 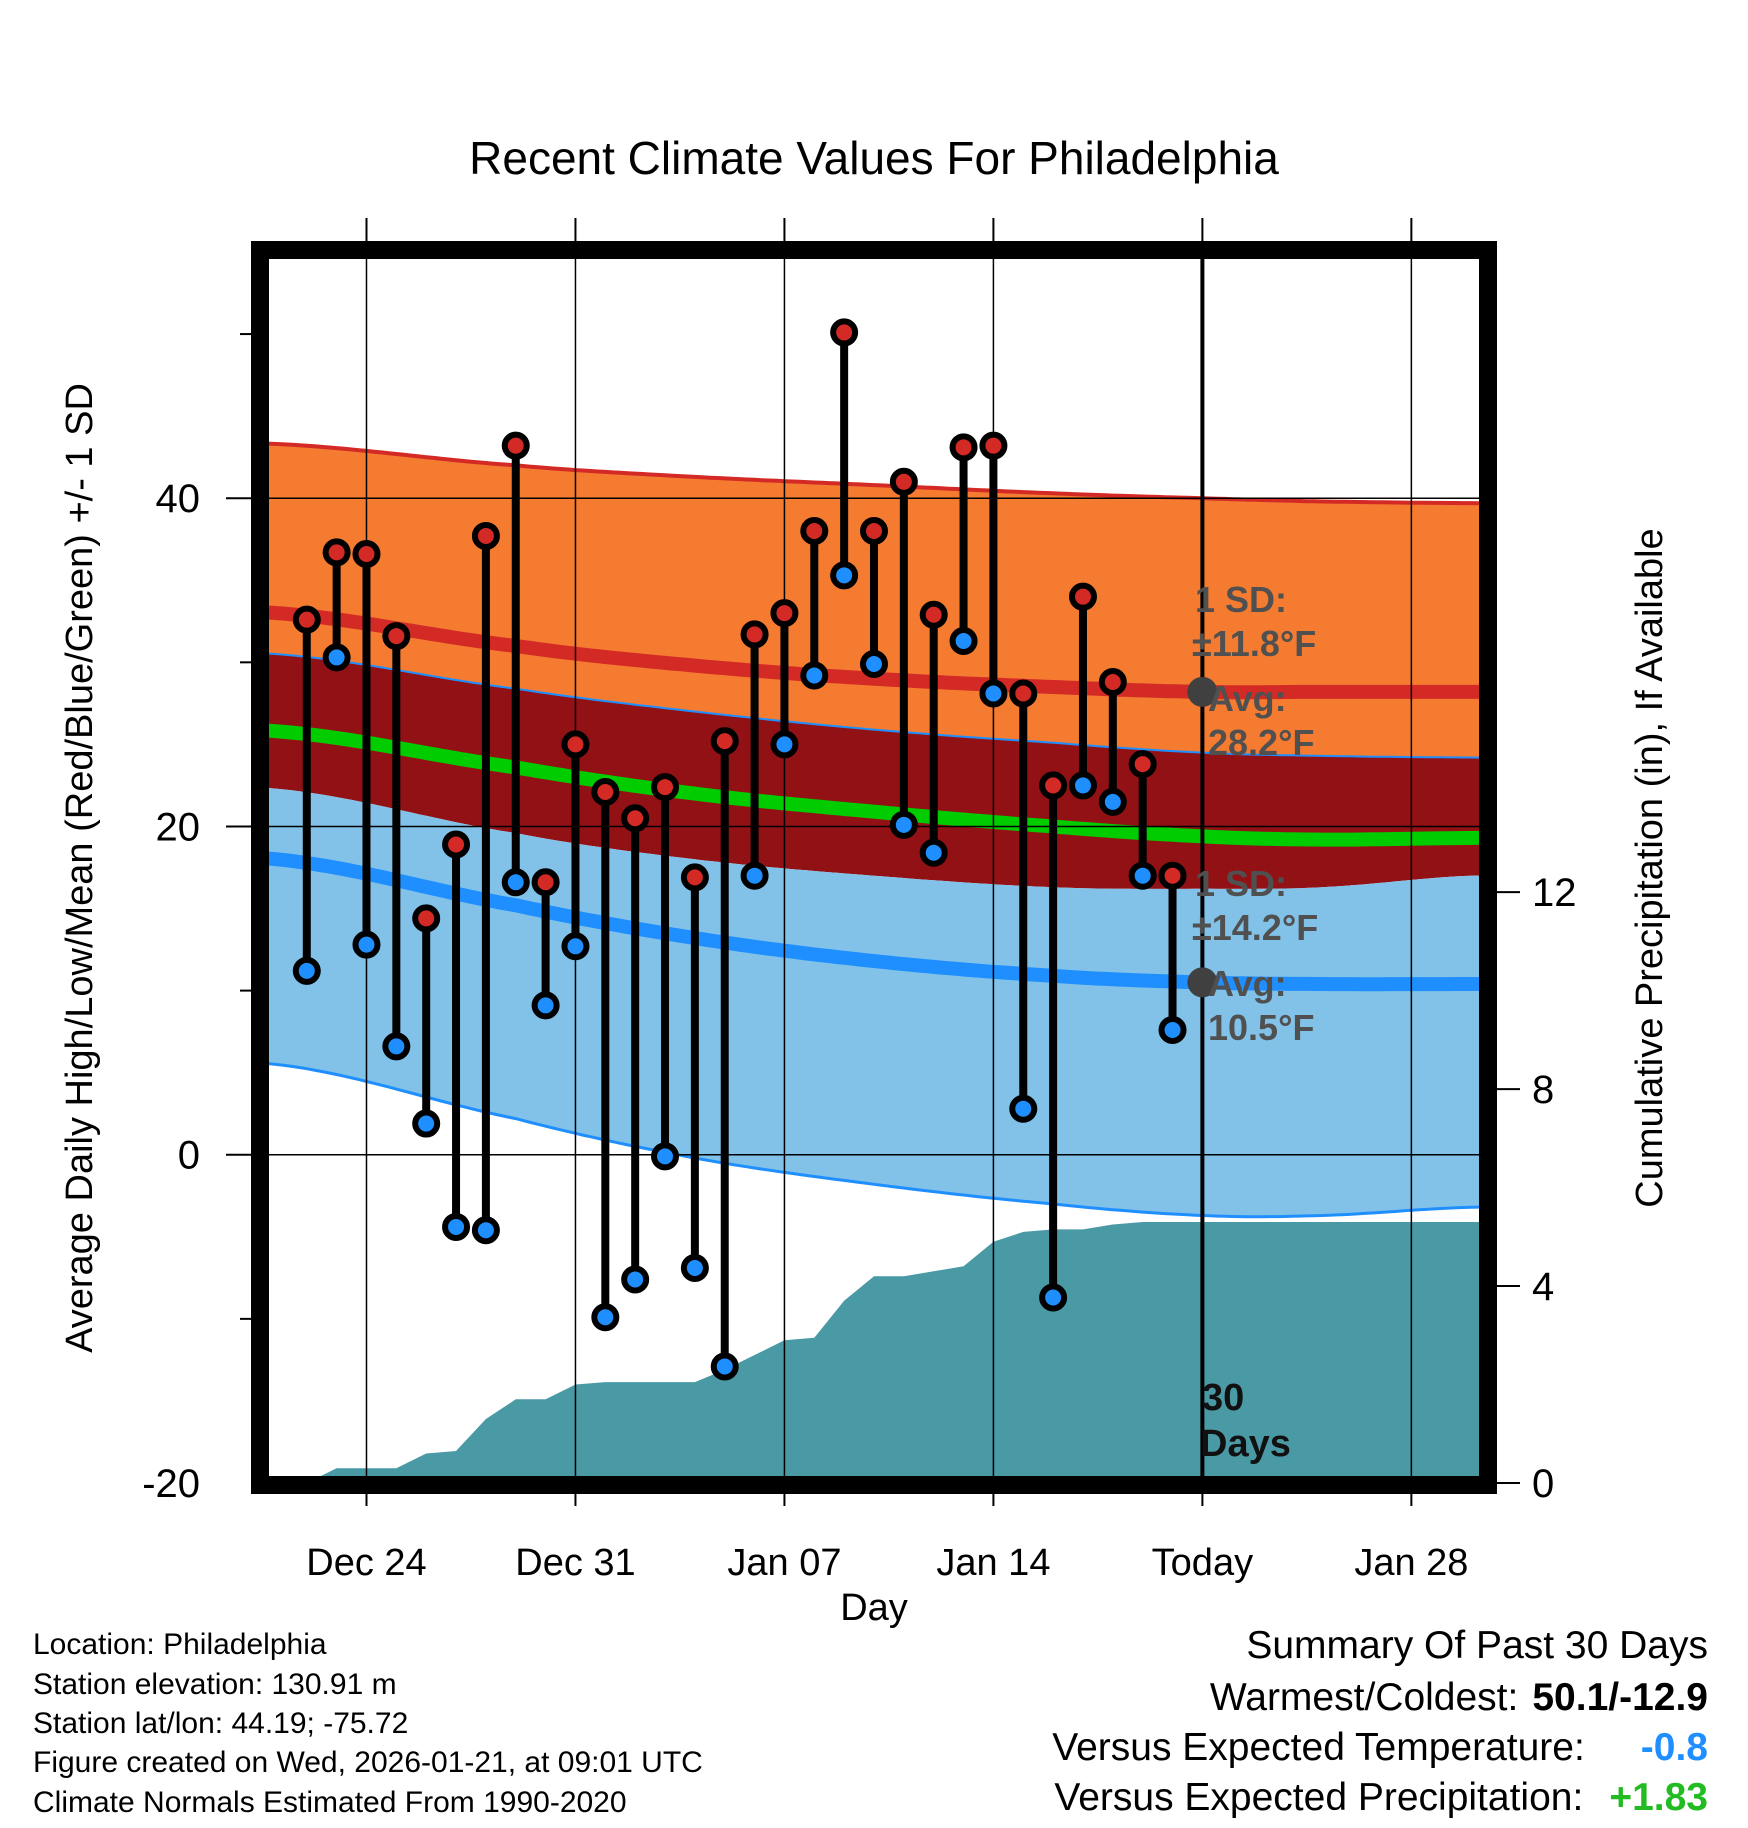 What do you see at coordinates (1202, 982) in the screenshot?
I see `low-avg-marker` at bounding box center [1202, 982].